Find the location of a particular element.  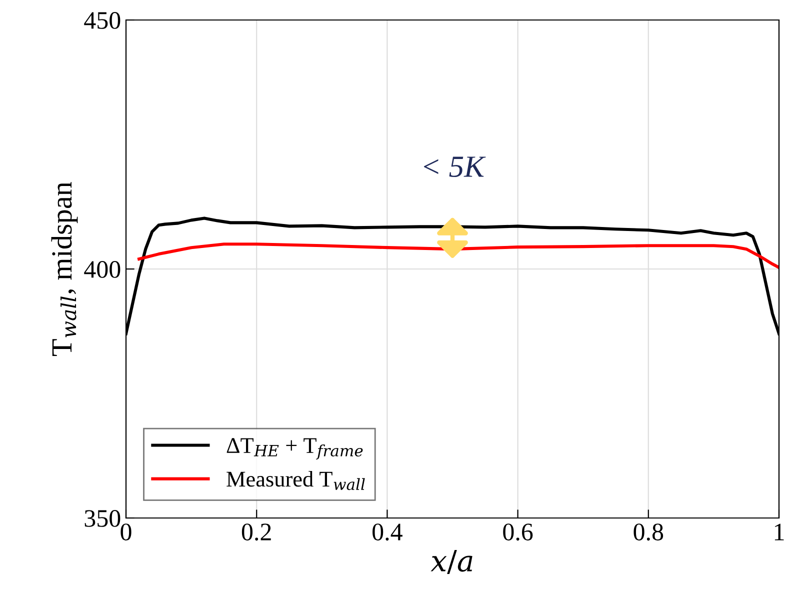

y-tick-label: 450 is located at coordinates (102, 20).